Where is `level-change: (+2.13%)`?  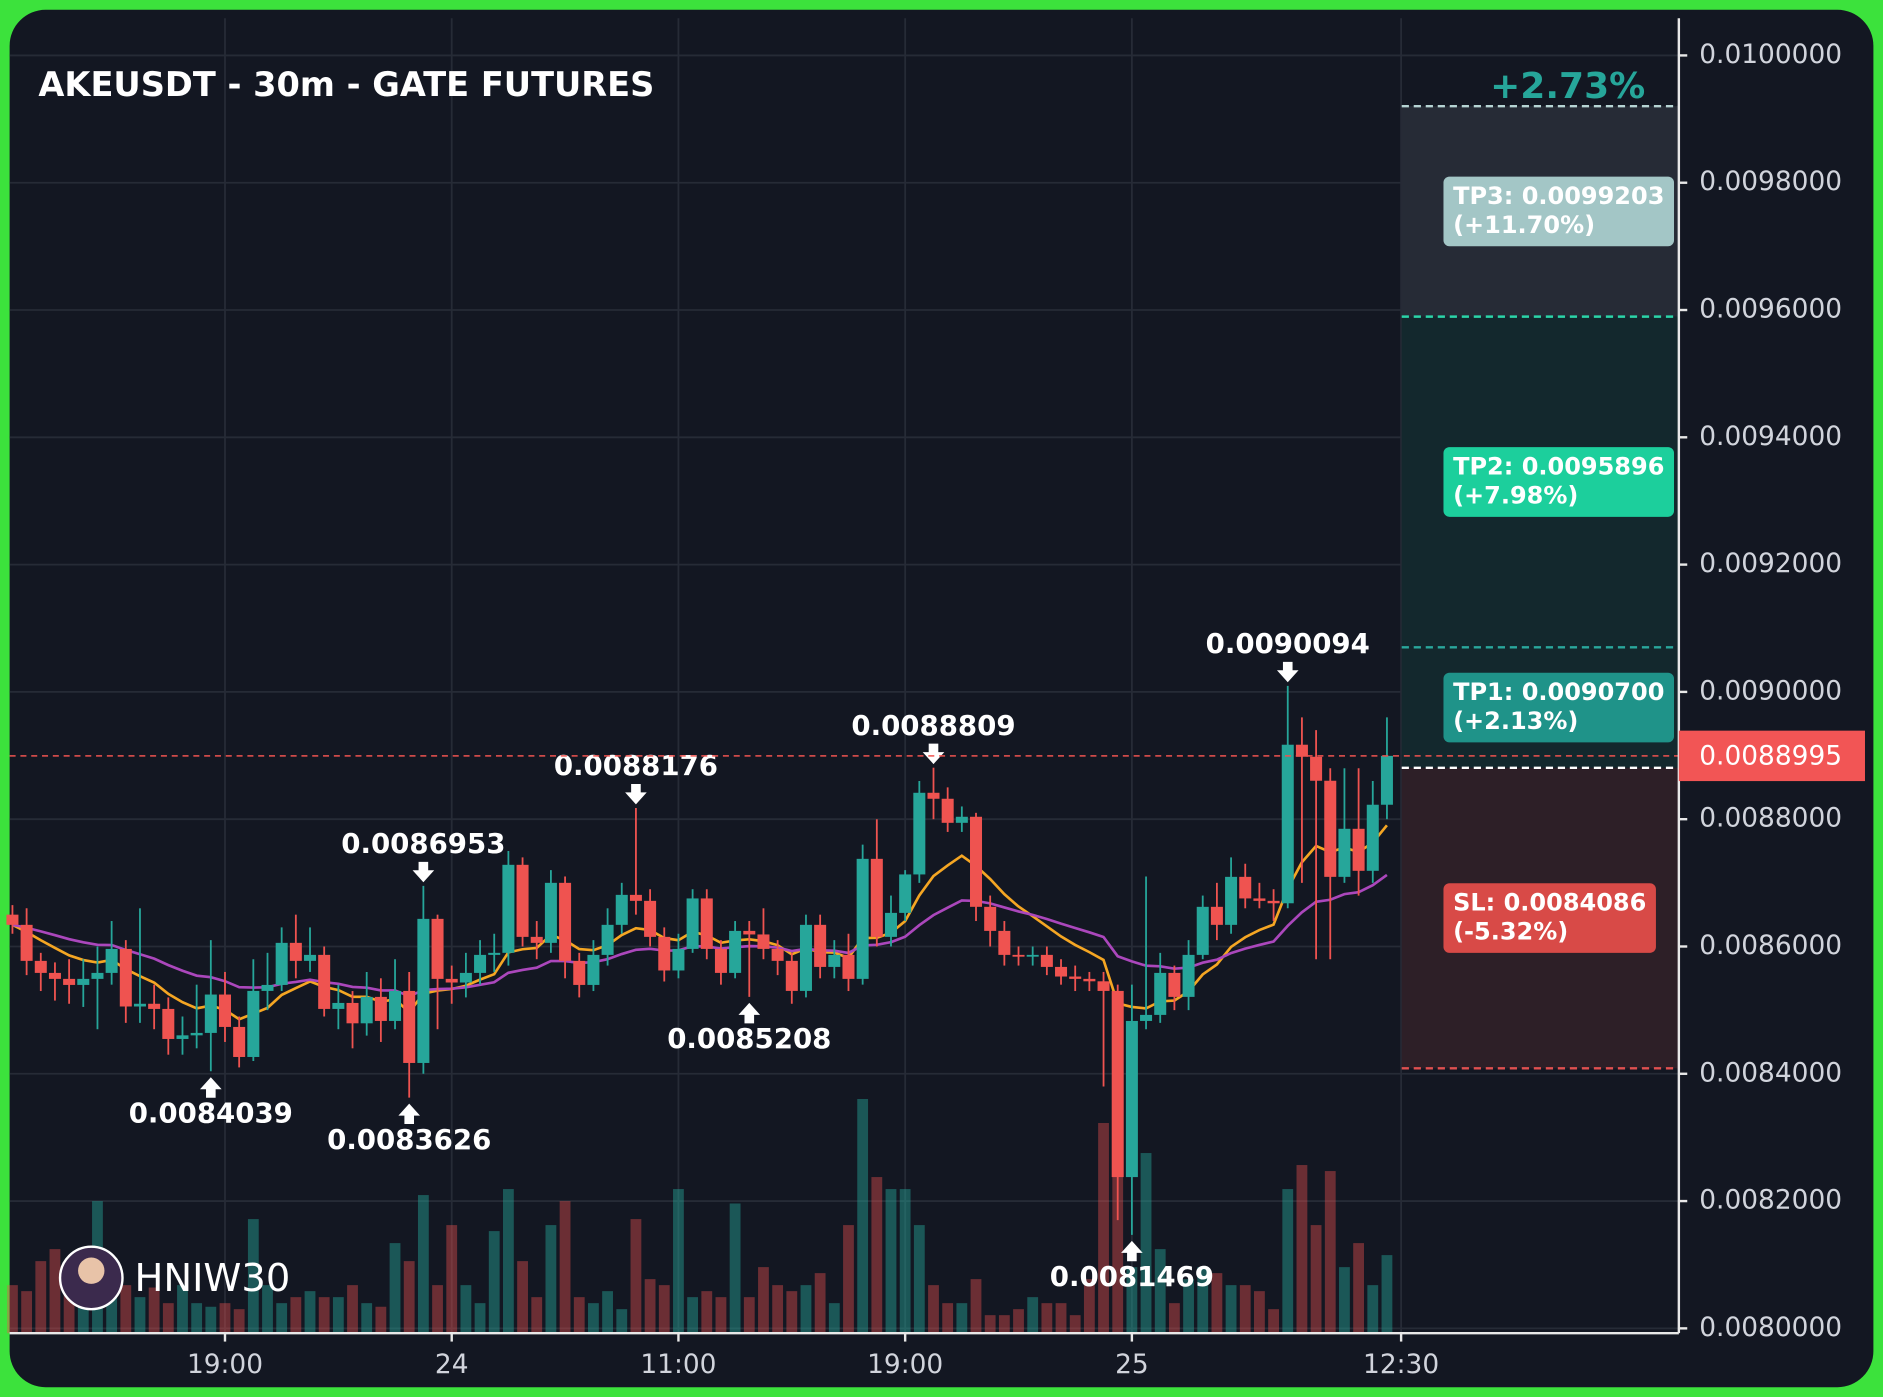
level-change: (+2.13%) is located at coordinates (1515, 721).